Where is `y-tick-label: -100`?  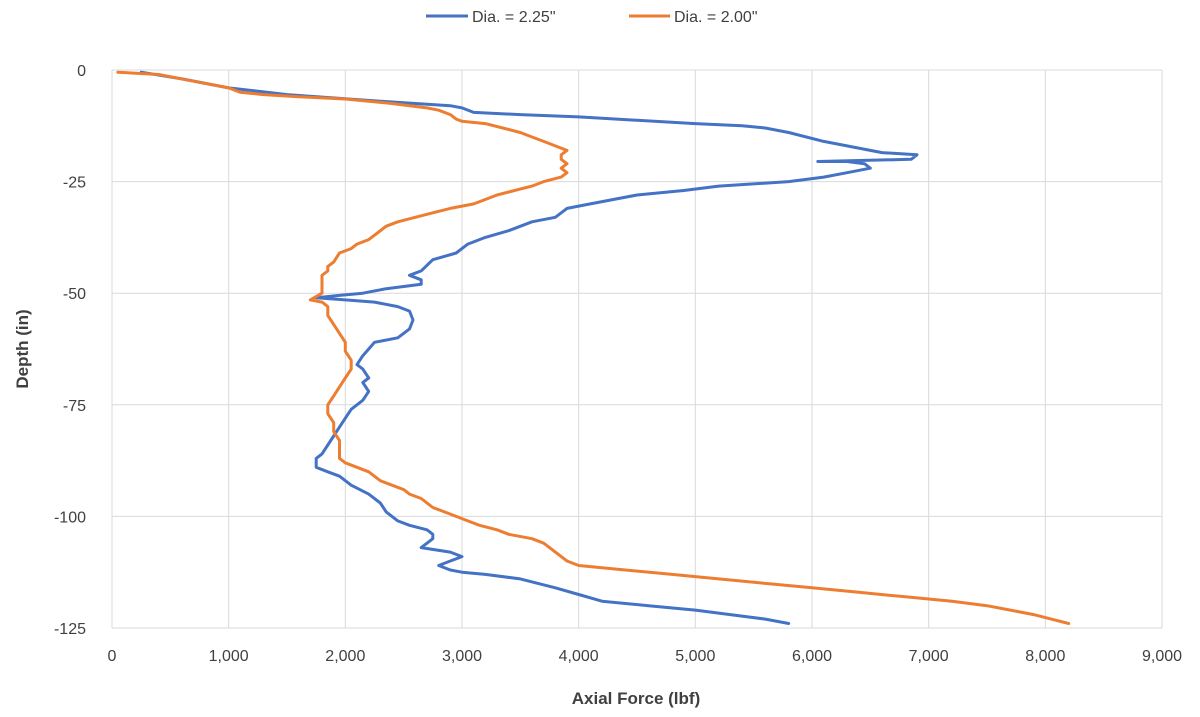
y-tick-label: -100 is located at coordinates (70, 517).